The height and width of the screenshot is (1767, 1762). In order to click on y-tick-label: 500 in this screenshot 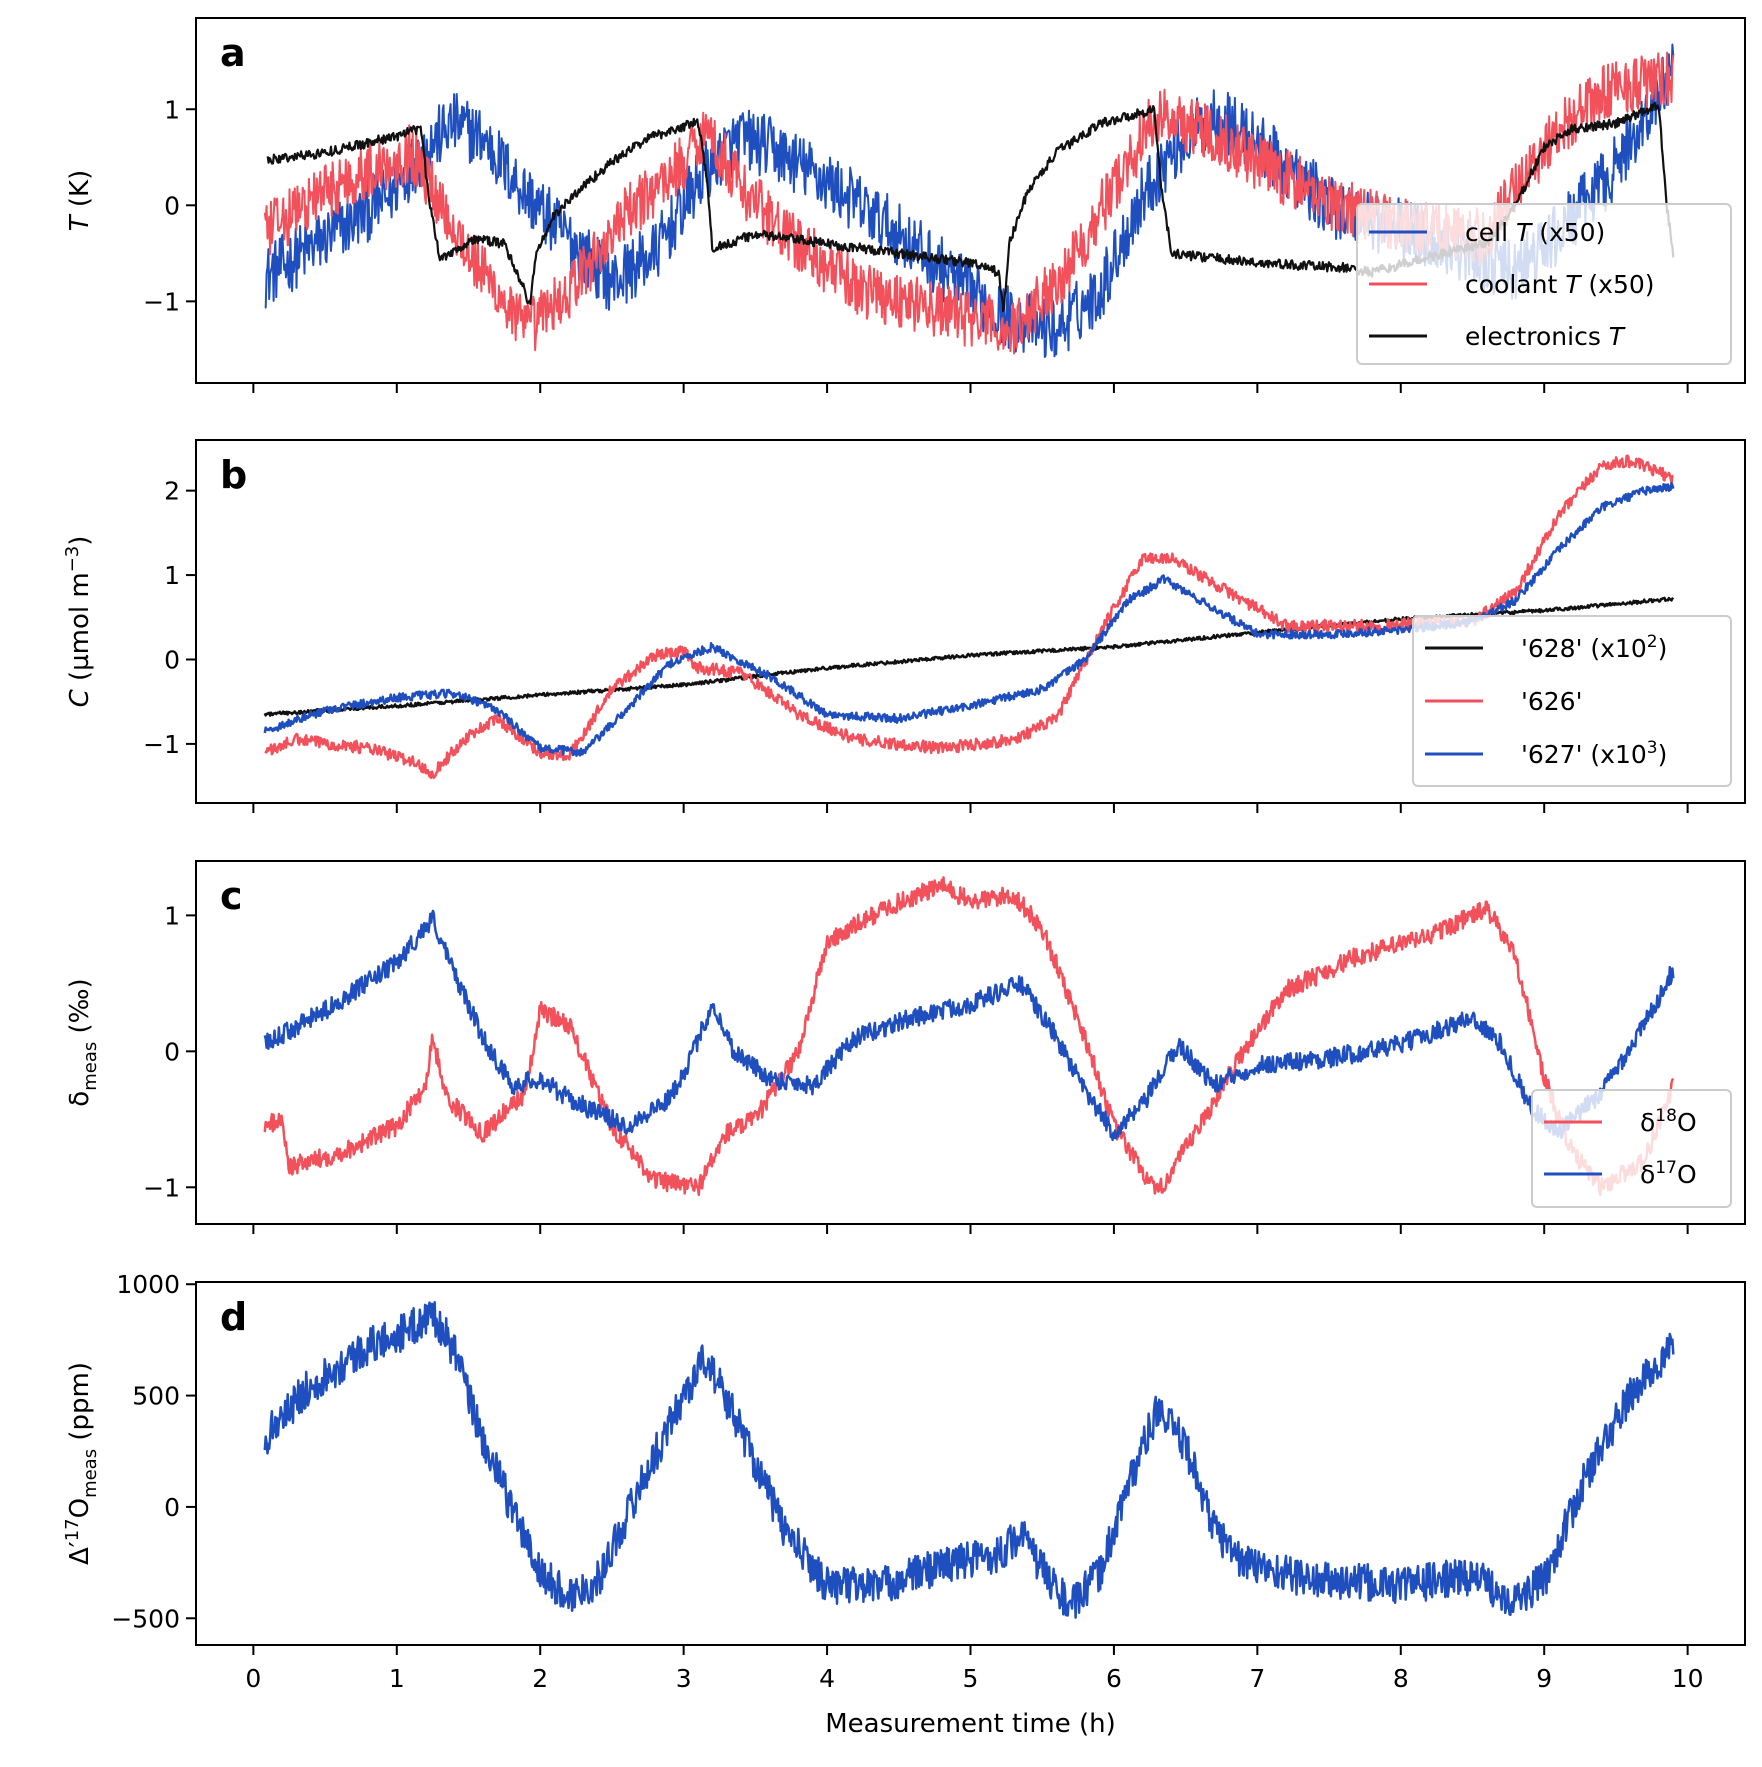, I will do `click(156, 1396)`.